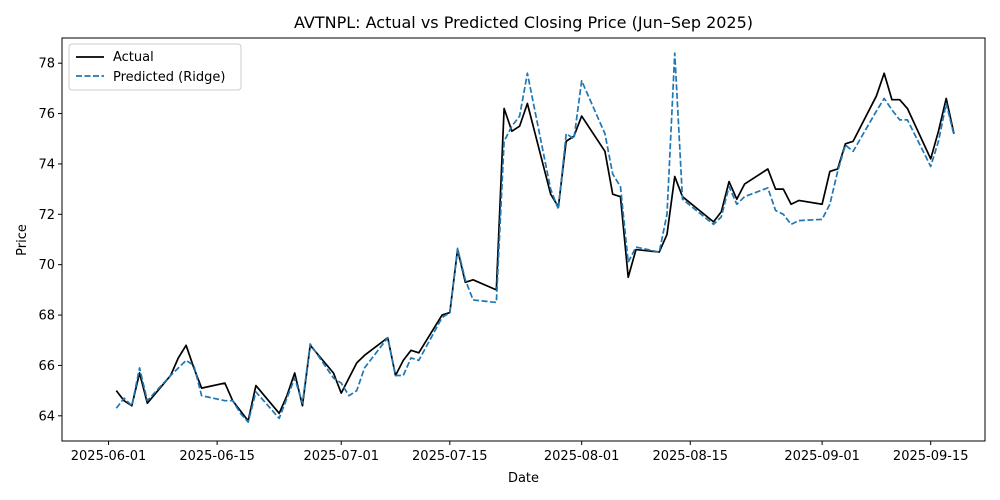  I want to click on y-tick-label: 74, so click(46, 164).